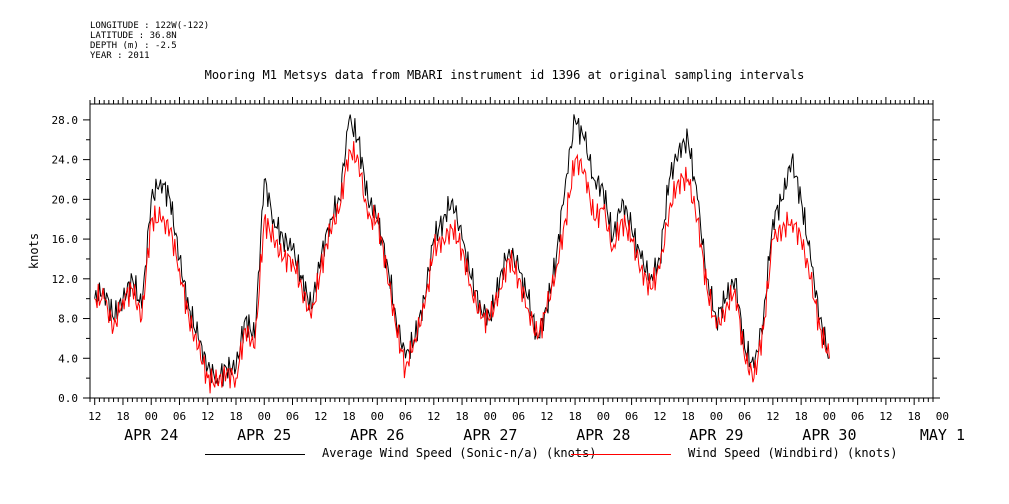 The width and height of the screenshot is (1009, 504). Describe the element at coordinates (490, 435) in the screenshot. I see `x-date-label: APR 27` at that location.